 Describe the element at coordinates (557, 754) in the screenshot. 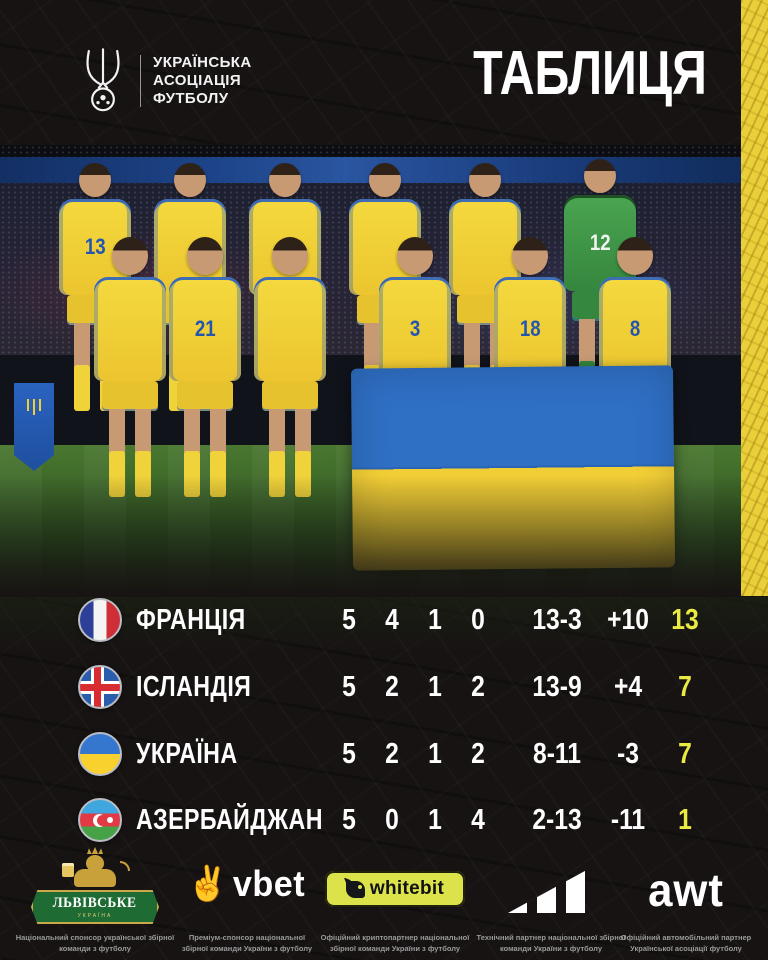

I see `goals-cell: 8-11` at that location.